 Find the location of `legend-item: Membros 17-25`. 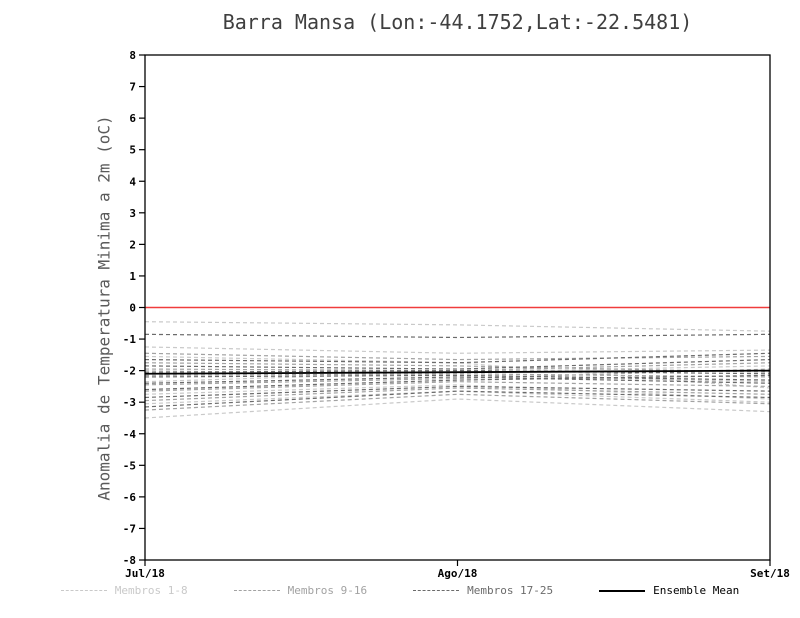

legend-item: Membros 17-25 is located at coordinates (483, 590).